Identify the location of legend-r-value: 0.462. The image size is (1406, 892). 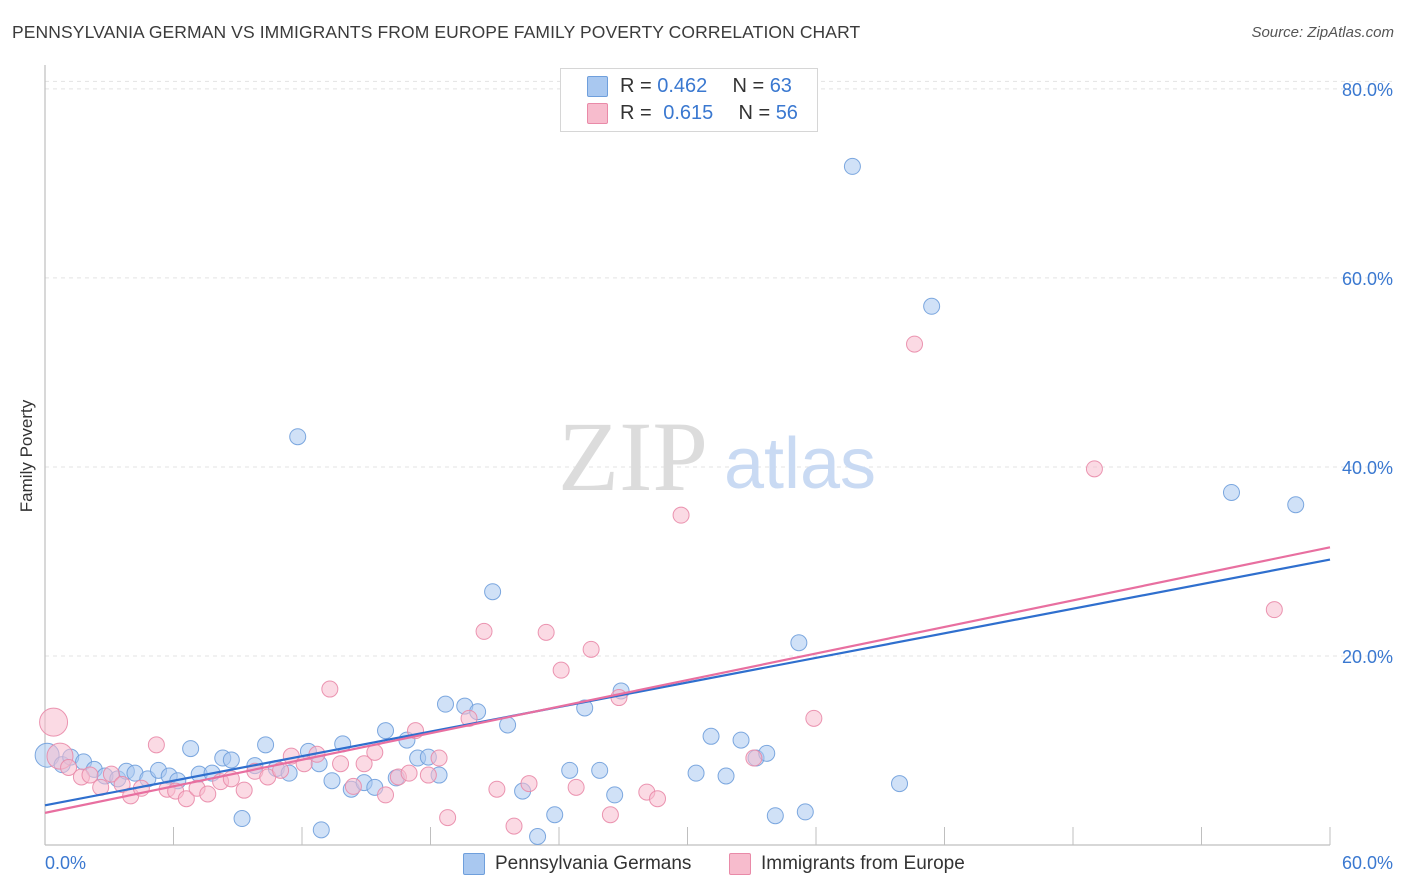
(682, 85).